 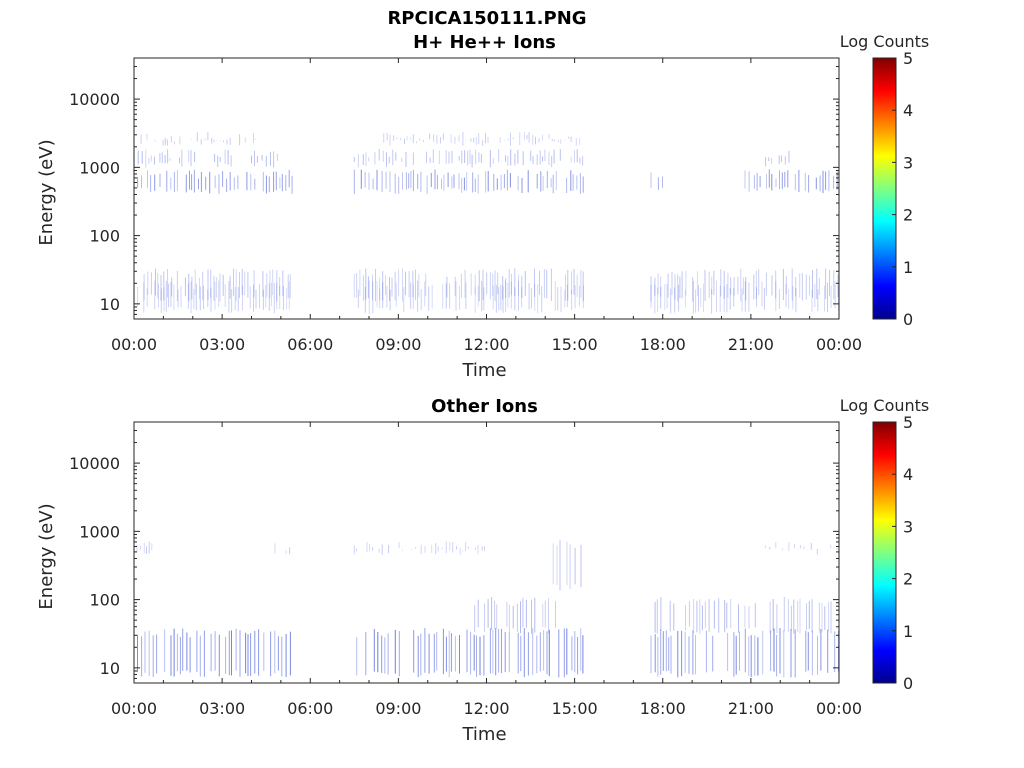 What do you see at coordinates (486, 18) in the screenshot?
I see `figure-title: RPCICA150111.PNG` at bounding box center [486, 18].